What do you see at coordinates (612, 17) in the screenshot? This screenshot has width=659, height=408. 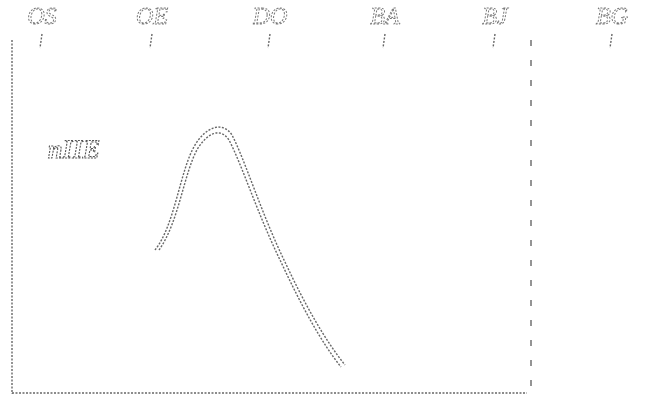 I see `top-label: BG` at bounding box center [612, 17].